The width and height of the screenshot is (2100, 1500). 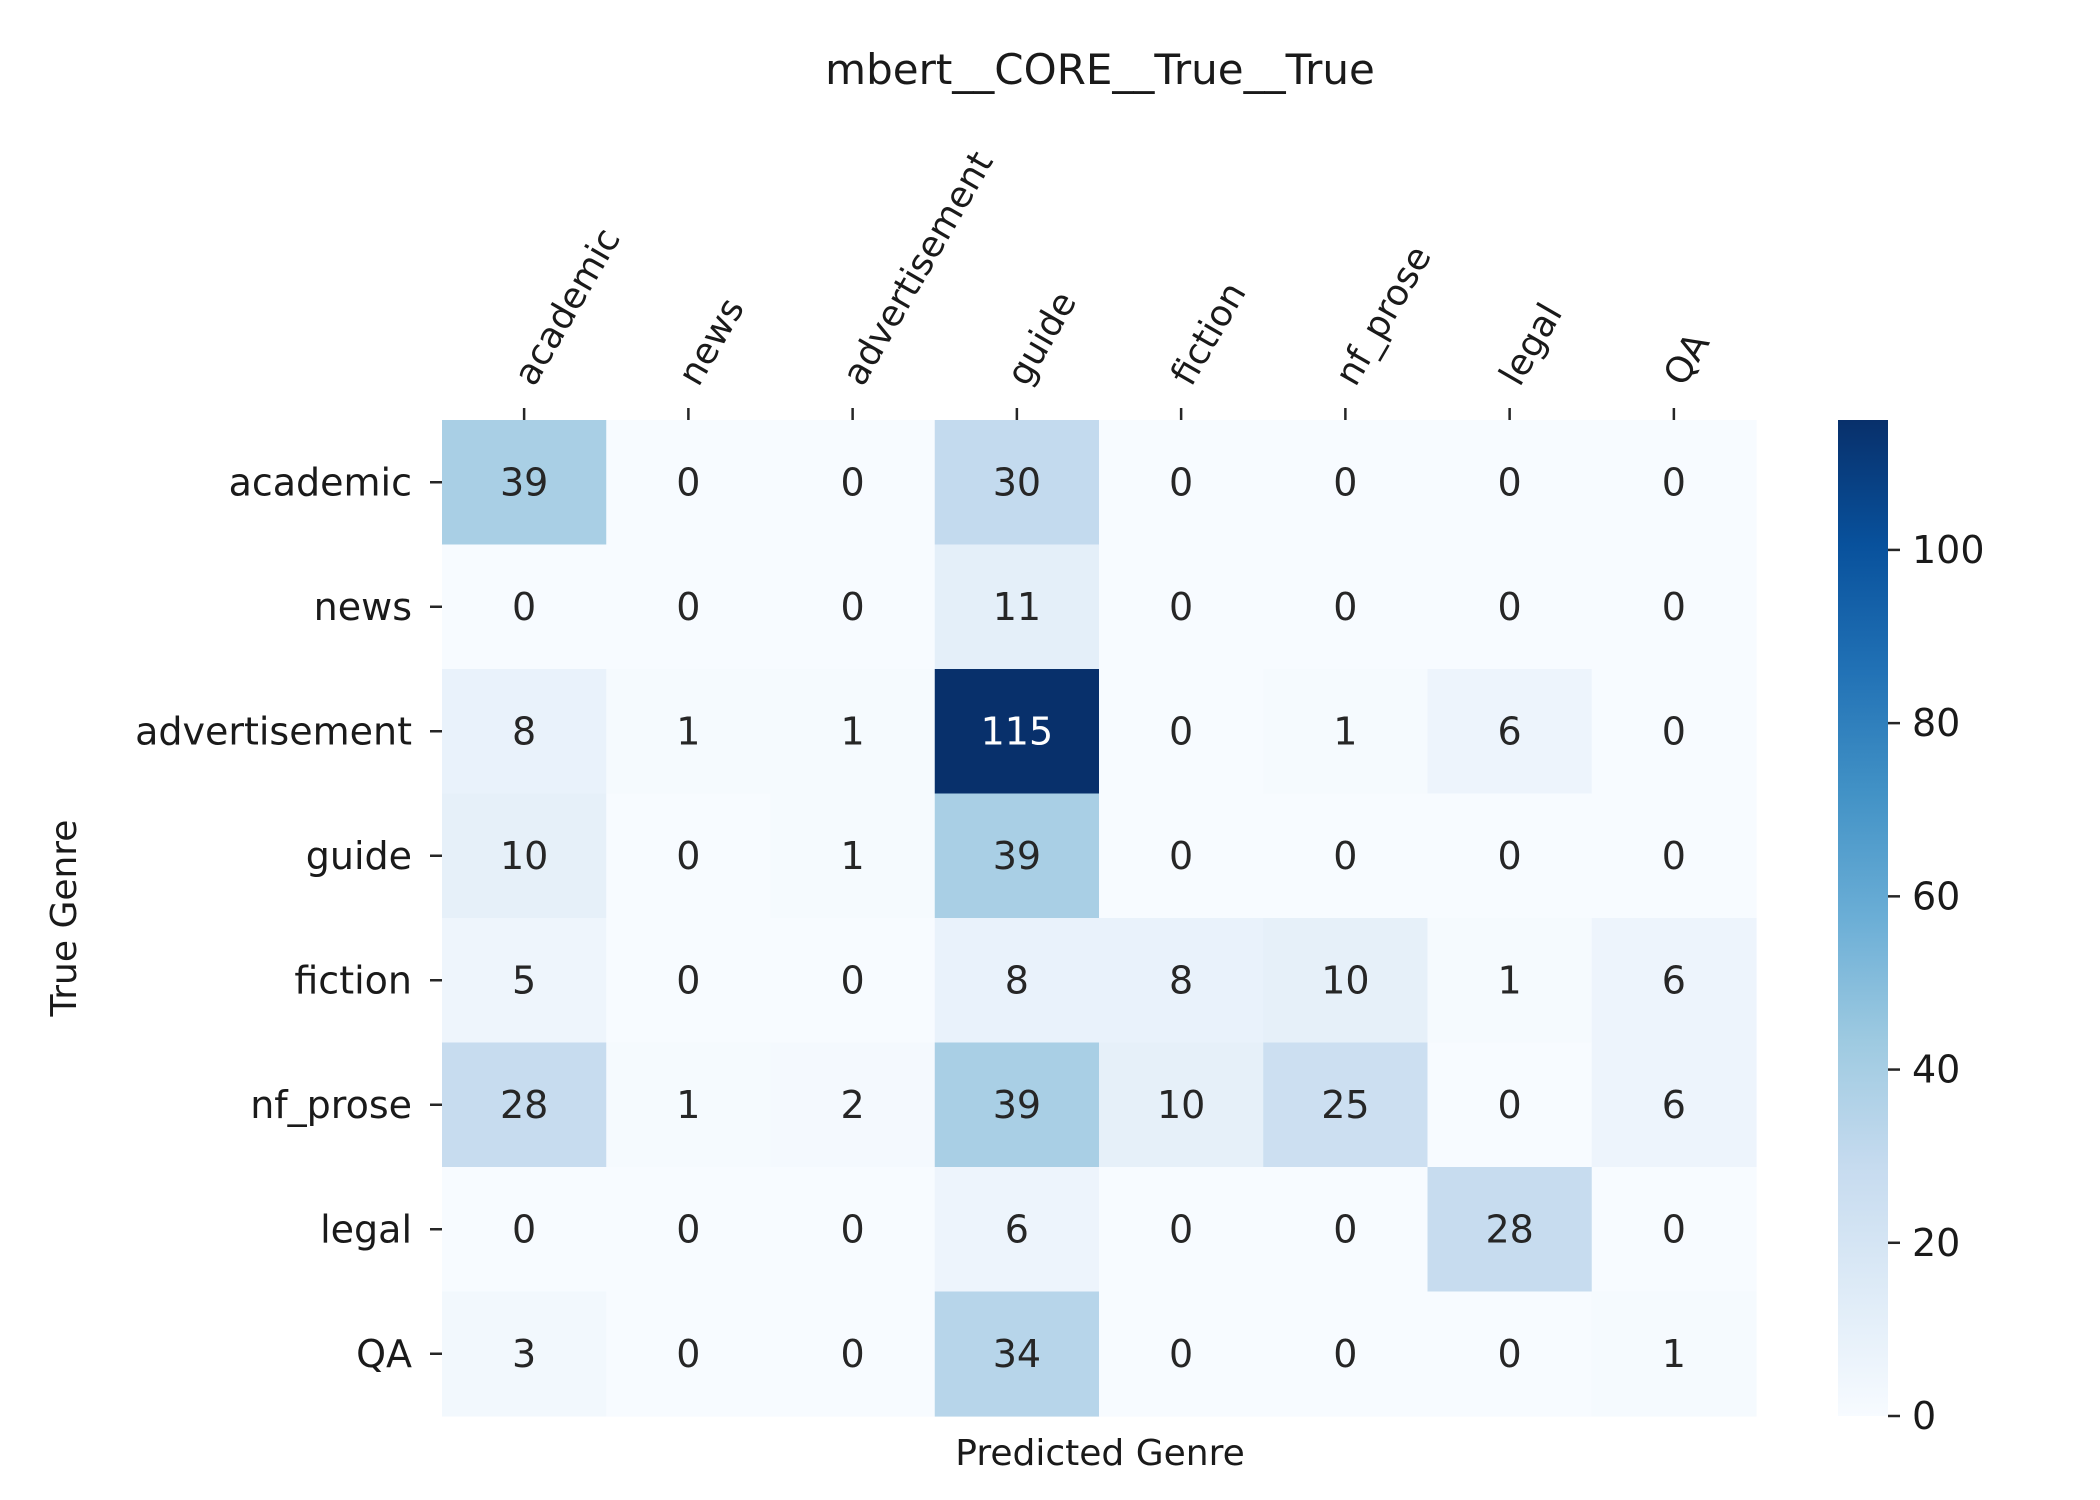 I want to click on cell-value-label: 2, so click(x=853, y=1105).